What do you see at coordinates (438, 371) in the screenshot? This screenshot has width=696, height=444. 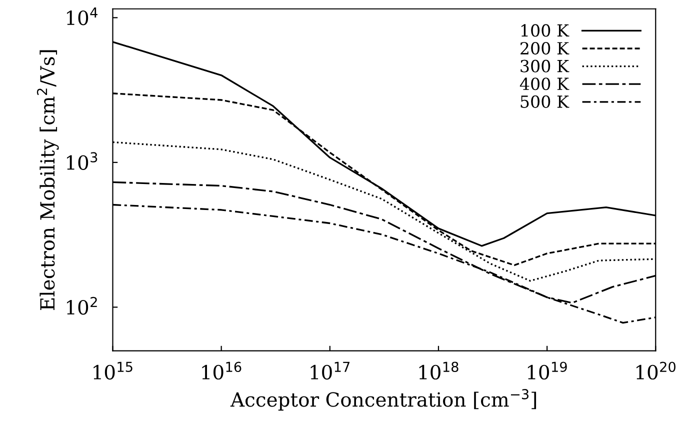 I see `x-tick-label: 10$^{18}$` at bounding box center [438, 371].